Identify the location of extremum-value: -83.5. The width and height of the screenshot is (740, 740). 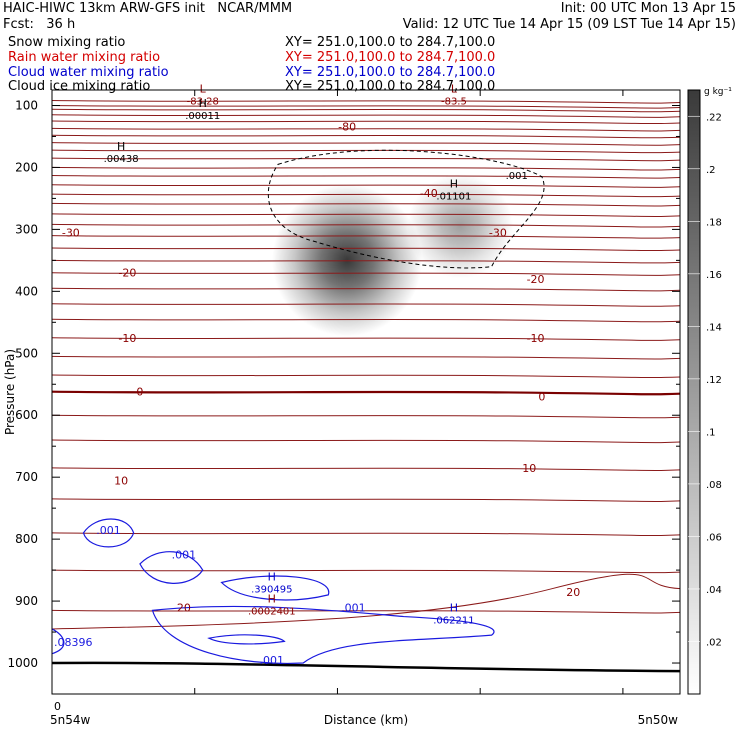
(454, 102).